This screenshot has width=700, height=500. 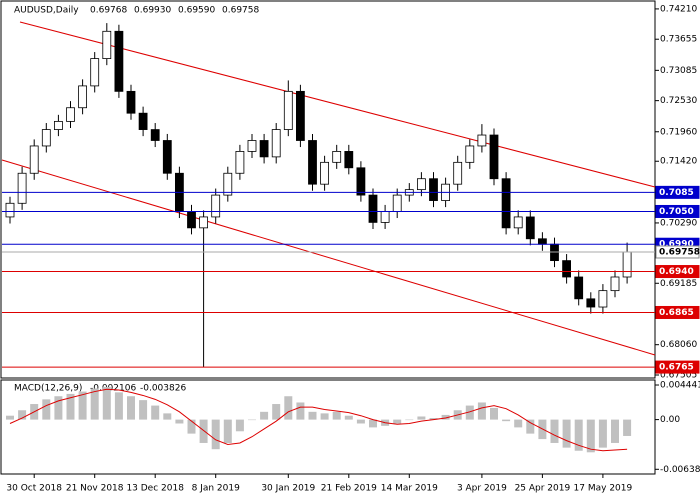 I want to click on signal-line, so click(x=318, y=420).